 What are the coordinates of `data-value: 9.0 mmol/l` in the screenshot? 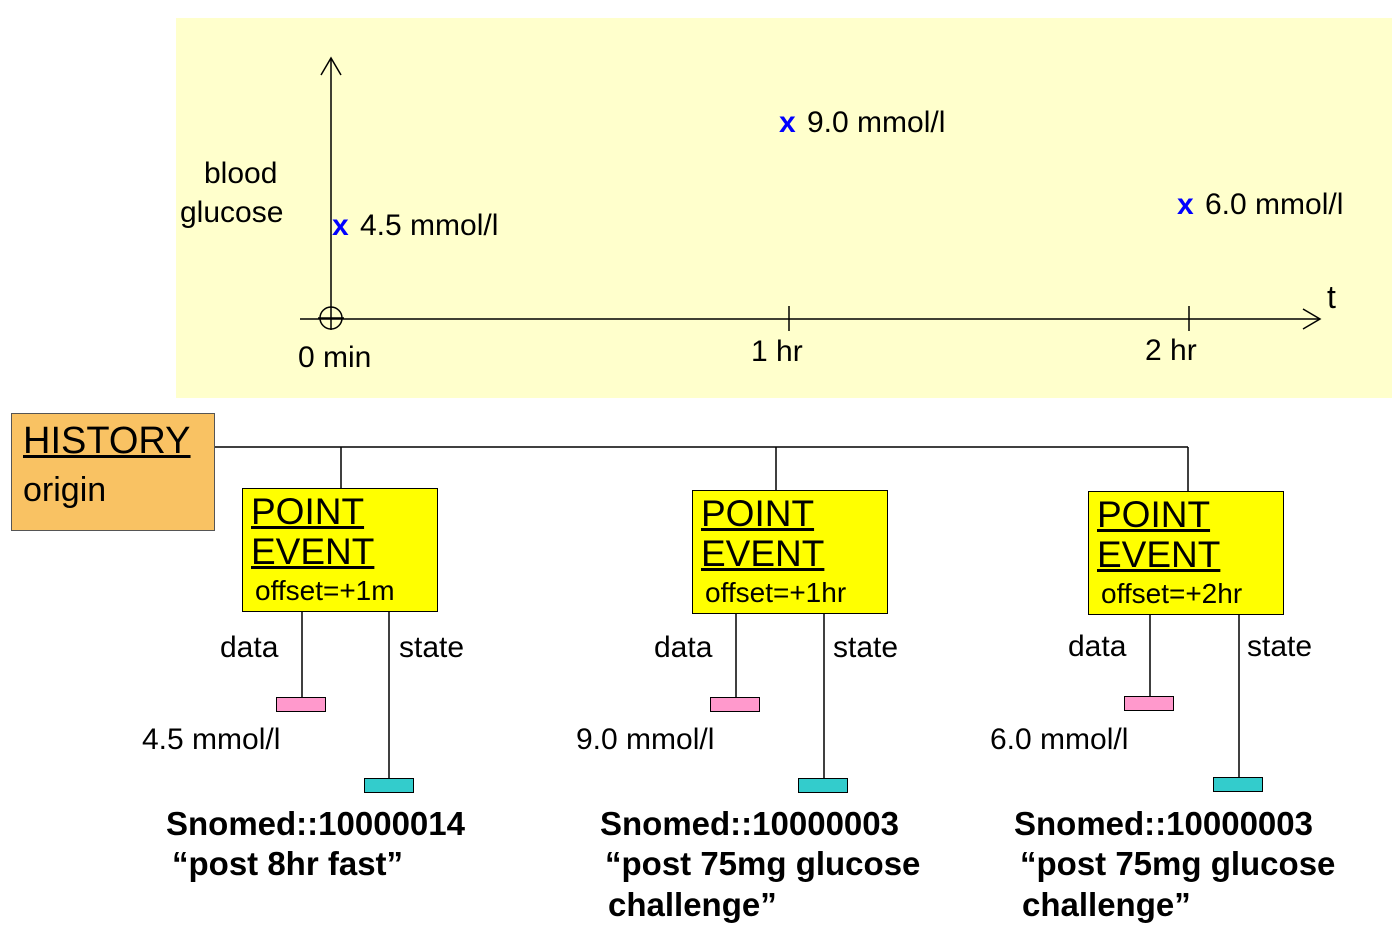 It's located at (645, 739).